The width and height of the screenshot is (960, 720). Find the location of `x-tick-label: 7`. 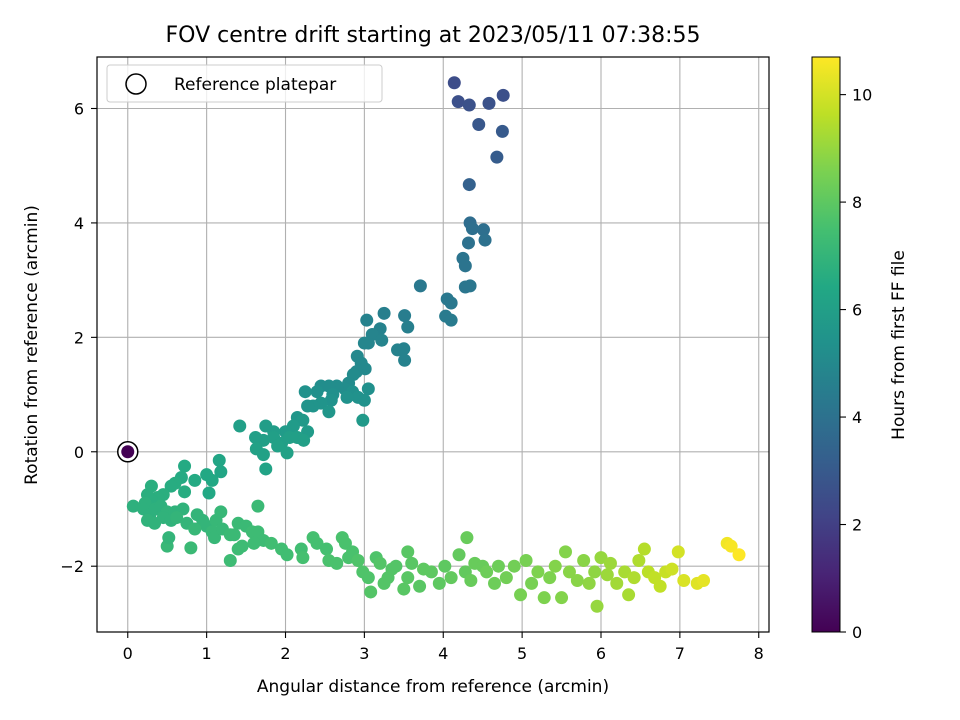

x-tick-label: 7 is located at coordinates (680, 653).